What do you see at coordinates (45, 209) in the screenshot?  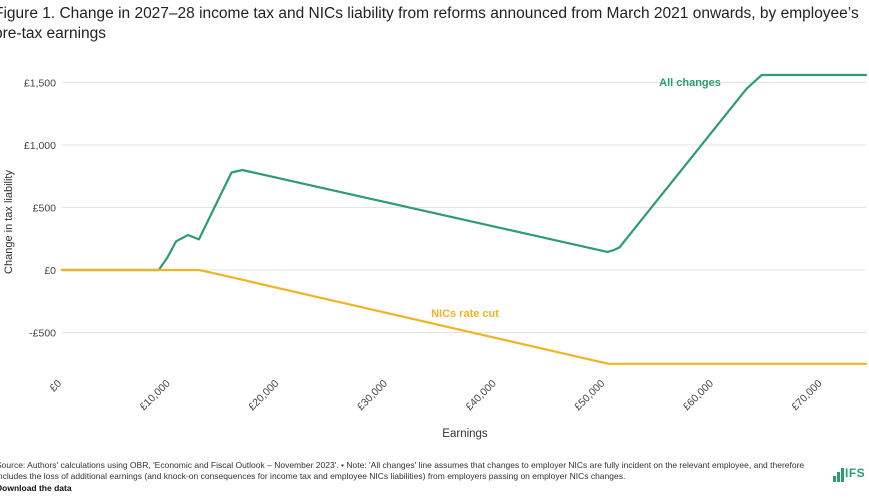 I see `y-tick-label: £500` at bounding box center [45, 209].